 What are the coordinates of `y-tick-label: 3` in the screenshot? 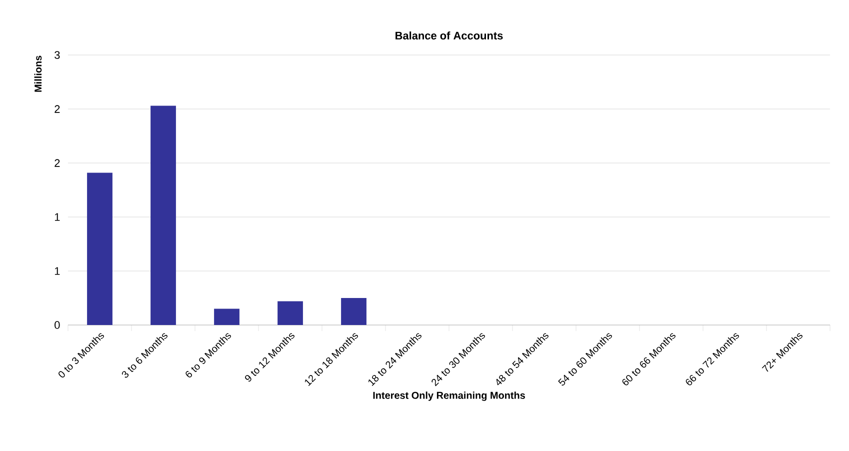 It's located at (57, 55).